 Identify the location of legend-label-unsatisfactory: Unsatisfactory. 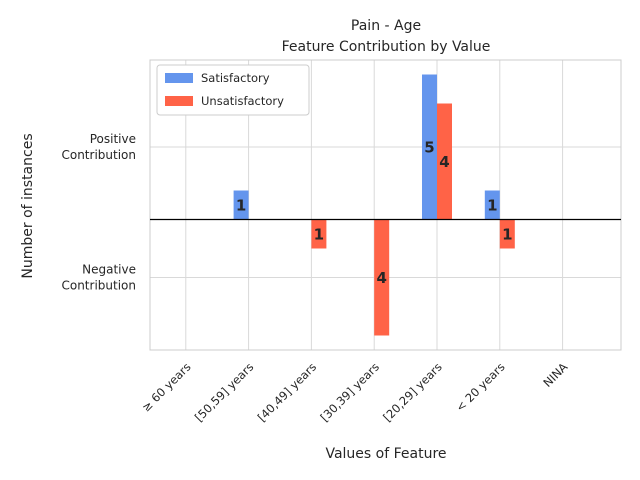
(242, 101).